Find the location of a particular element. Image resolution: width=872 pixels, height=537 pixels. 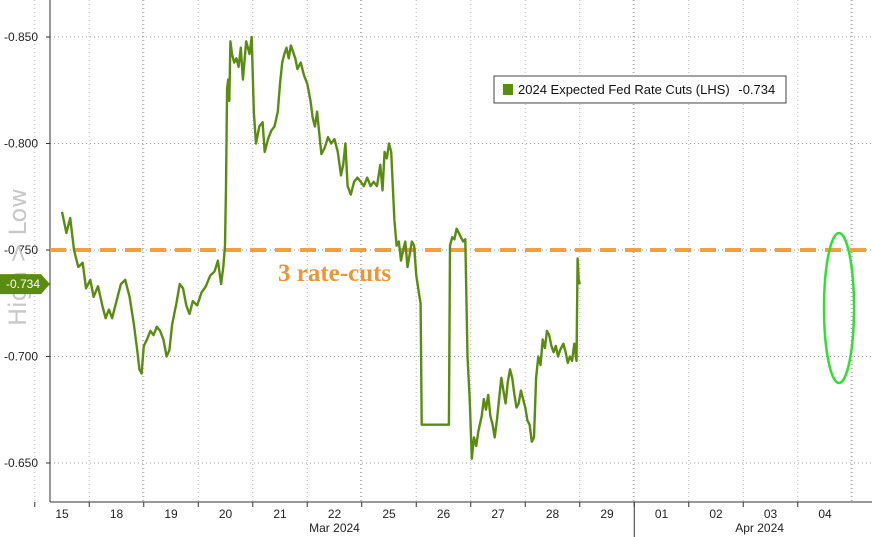

x-day-label: 21 is located at coordinates (280, 514).